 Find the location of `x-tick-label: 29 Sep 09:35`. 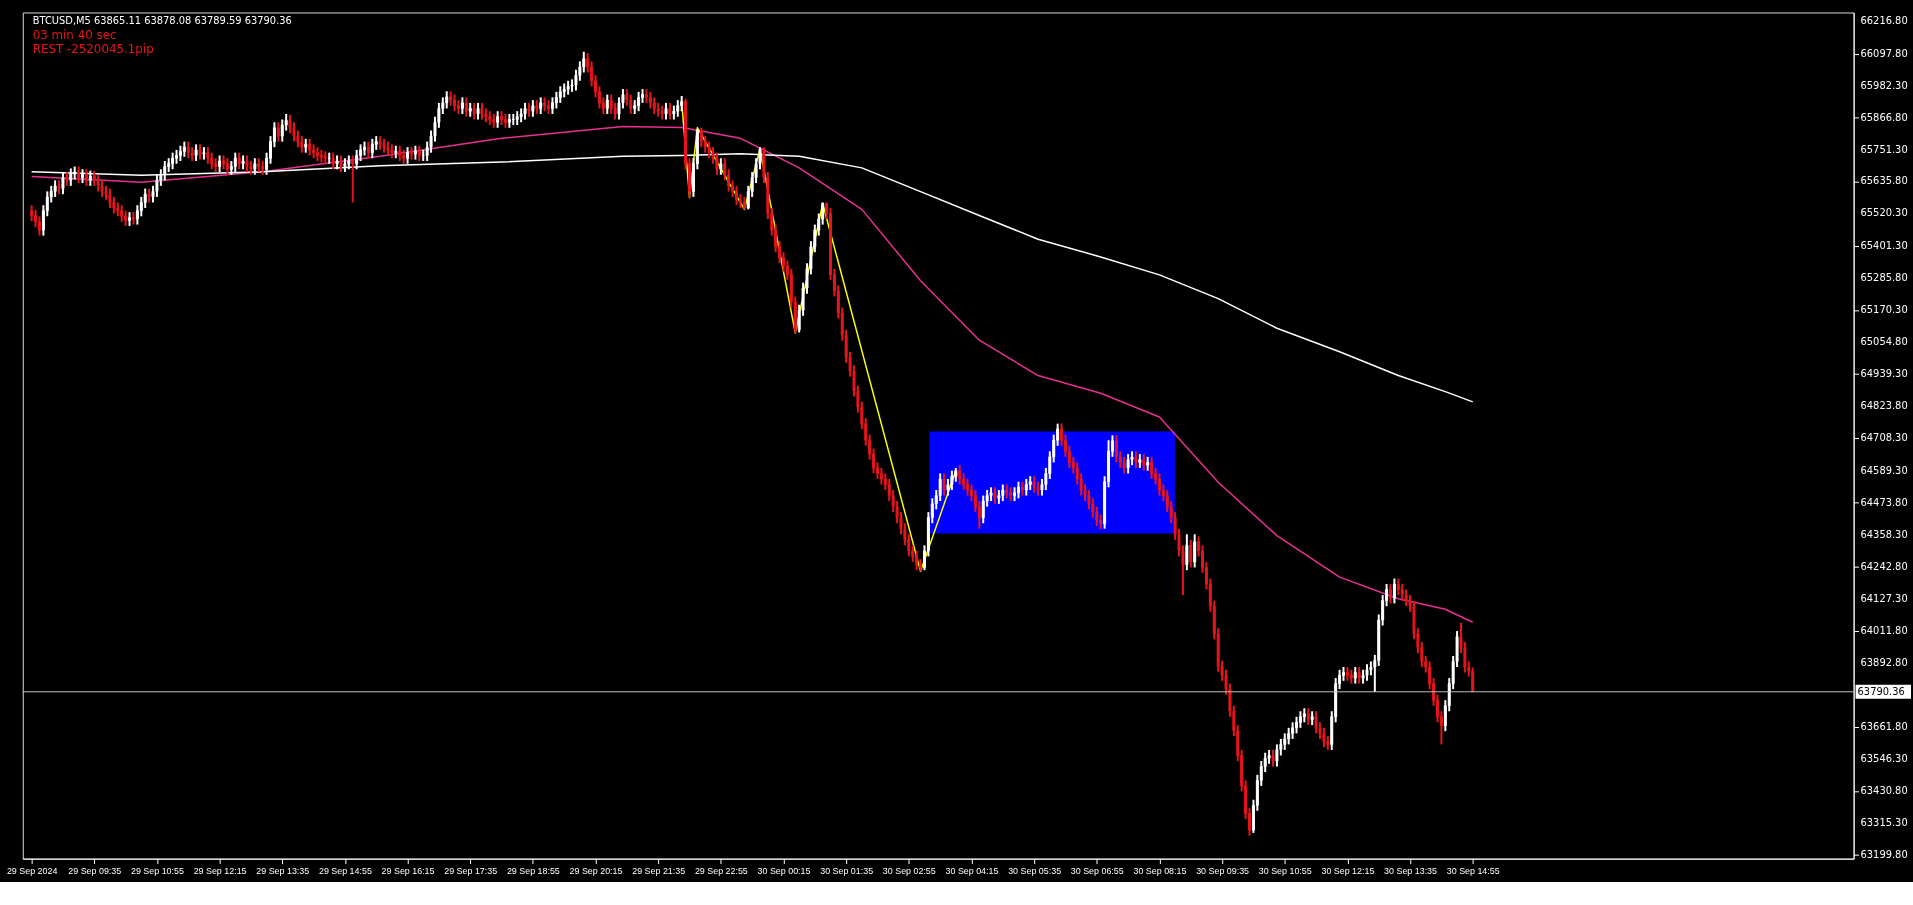

x-tick-label: 29 Sep 09:35 is located at coordinates (95, 870).